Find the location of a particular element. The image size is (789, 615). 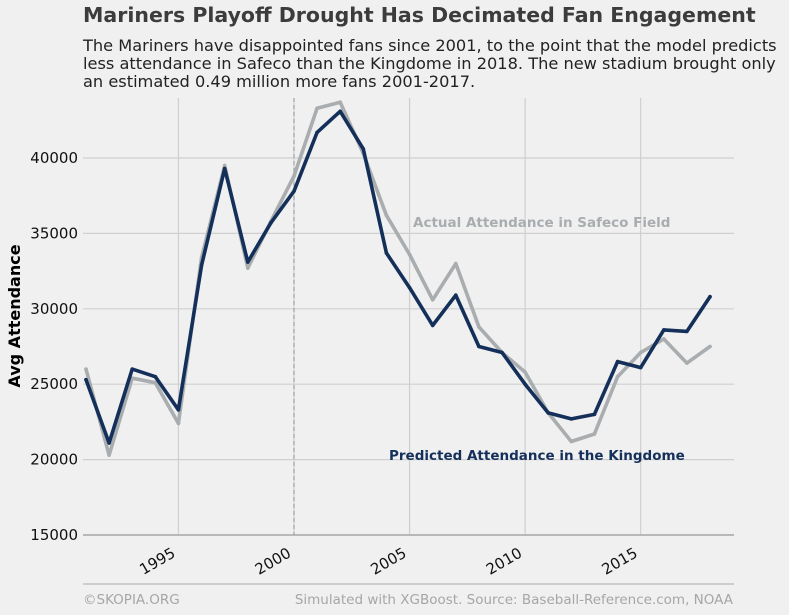

footer-credit: ©SKOPIA.ORG is located at coordinates (131, 600).